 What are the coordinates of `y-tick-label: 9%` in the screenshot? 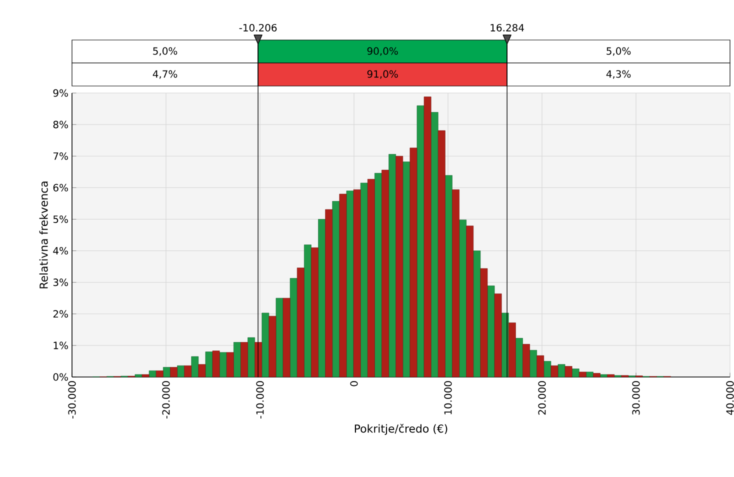 It's located at (60, 93).